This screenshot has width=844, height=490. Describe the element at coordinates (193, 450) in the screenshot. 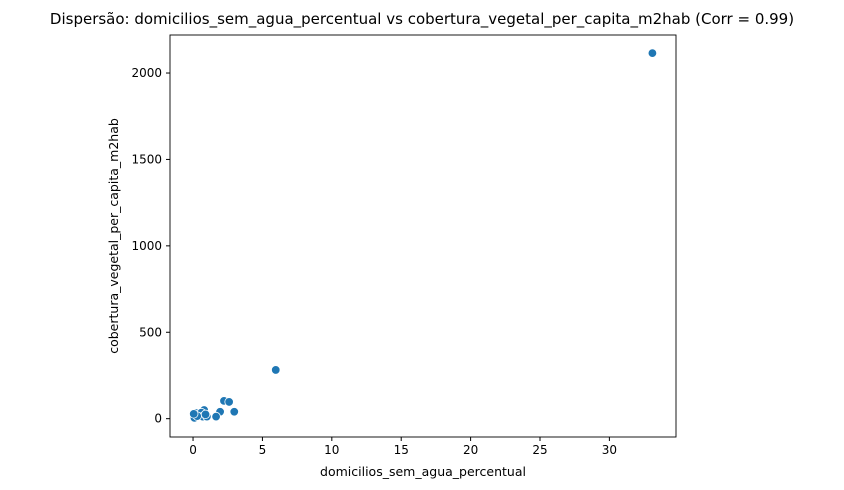

I see `x-tick-label: 0` at that location.